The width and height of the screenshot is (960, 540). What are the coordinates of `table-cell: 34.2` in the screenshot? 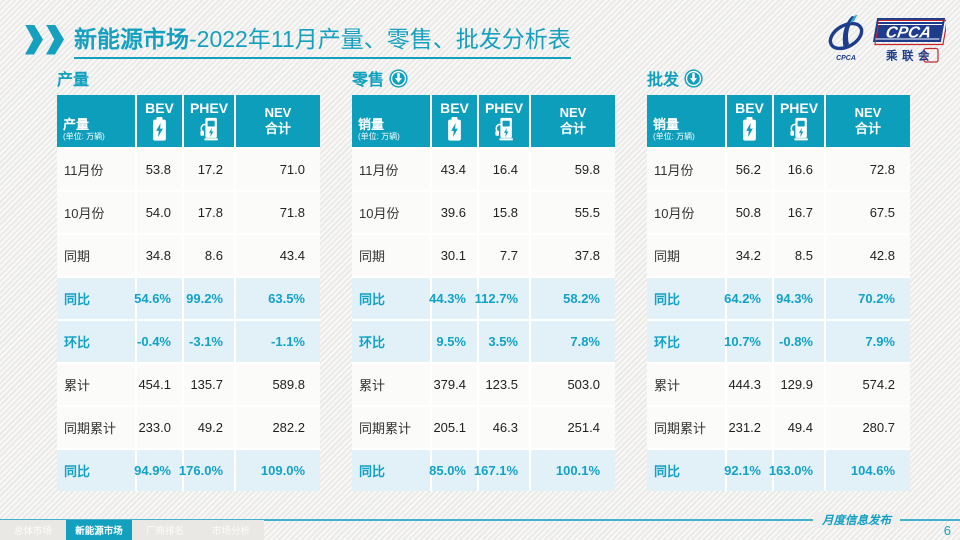 It's located at (749, 255).